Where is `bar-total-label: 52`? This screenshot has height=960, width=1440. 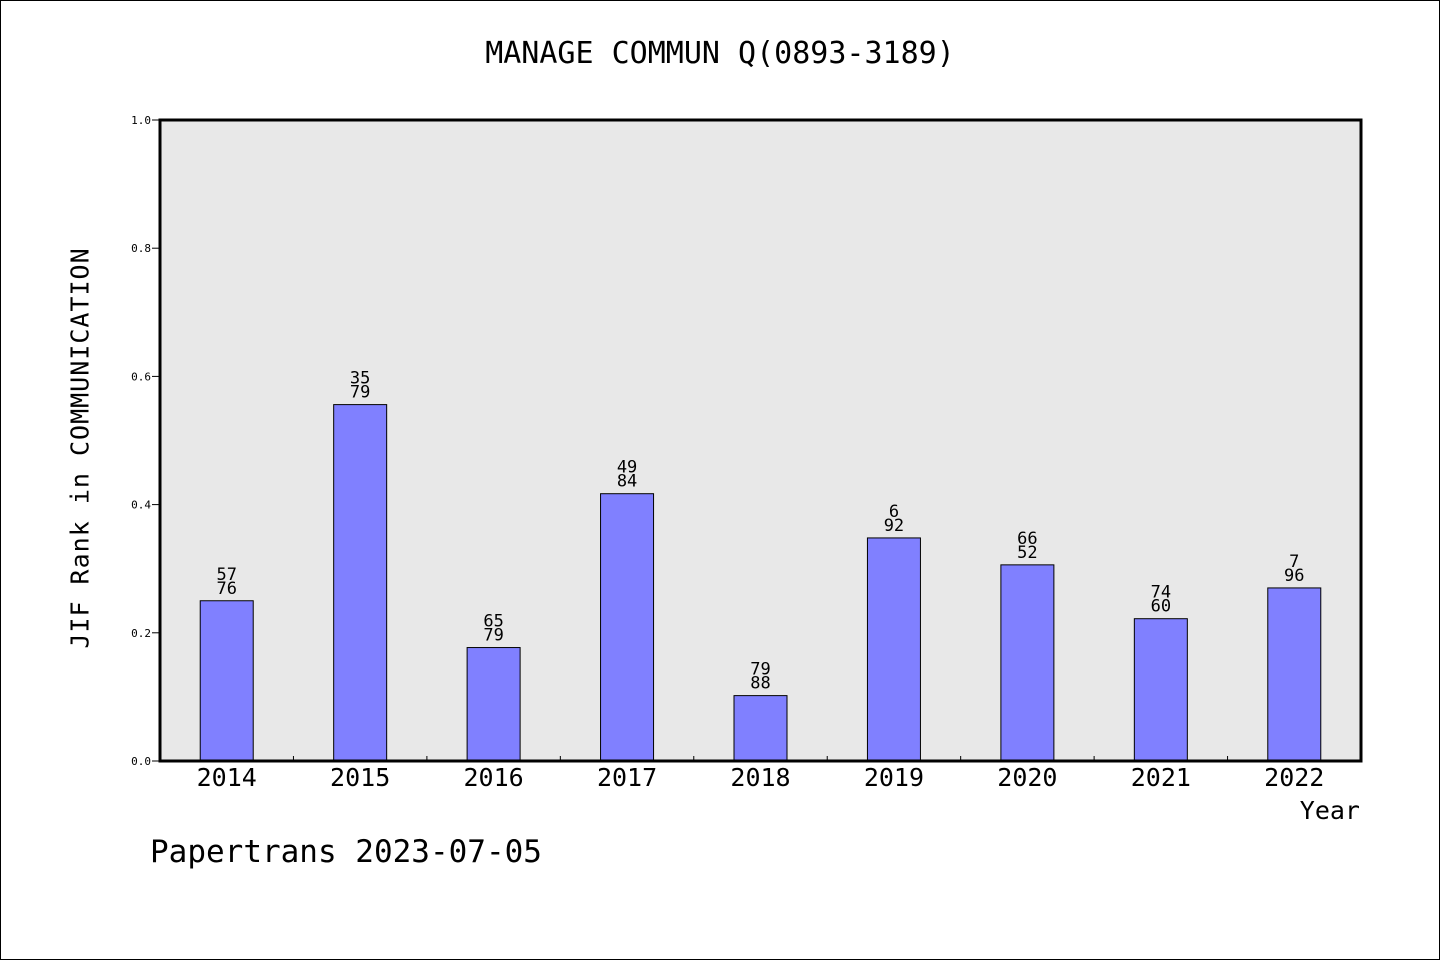 bar-total-label: 52 is located at coordinates (1027, 553).